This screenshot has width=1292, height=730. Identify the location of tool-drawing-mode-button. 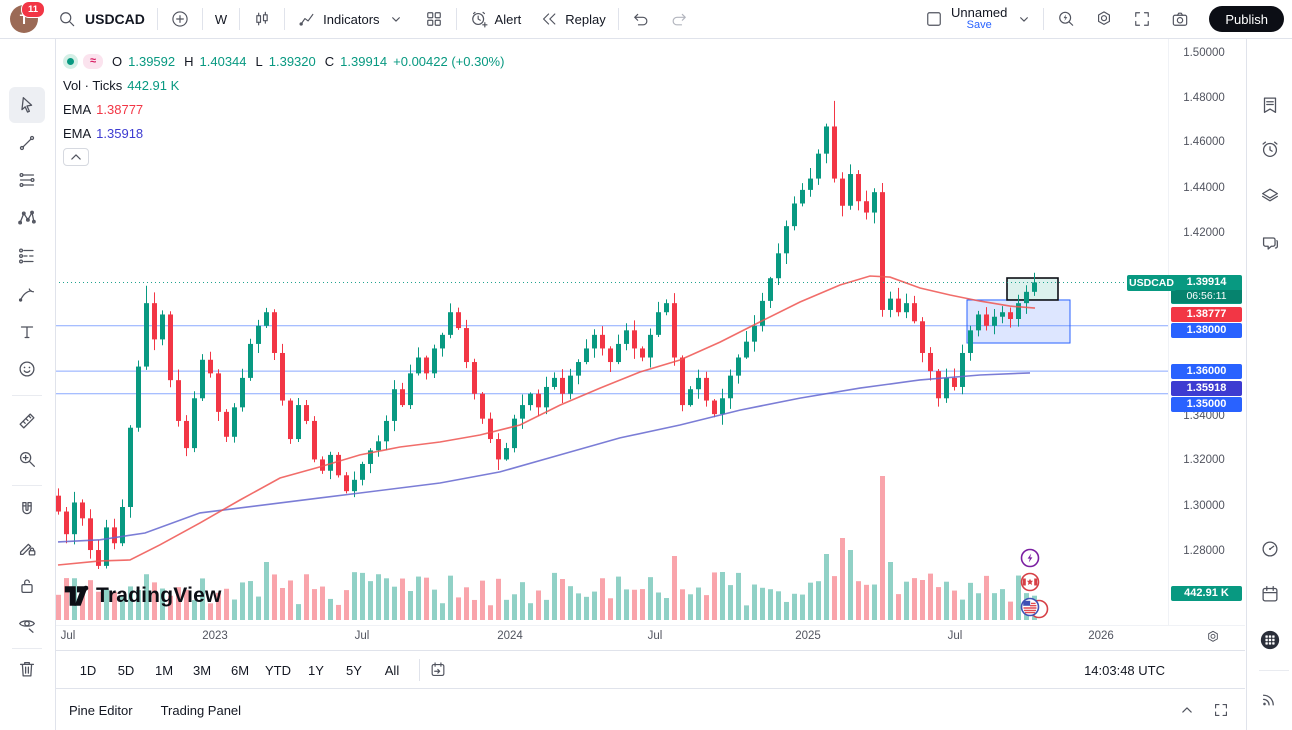
(27, 548).